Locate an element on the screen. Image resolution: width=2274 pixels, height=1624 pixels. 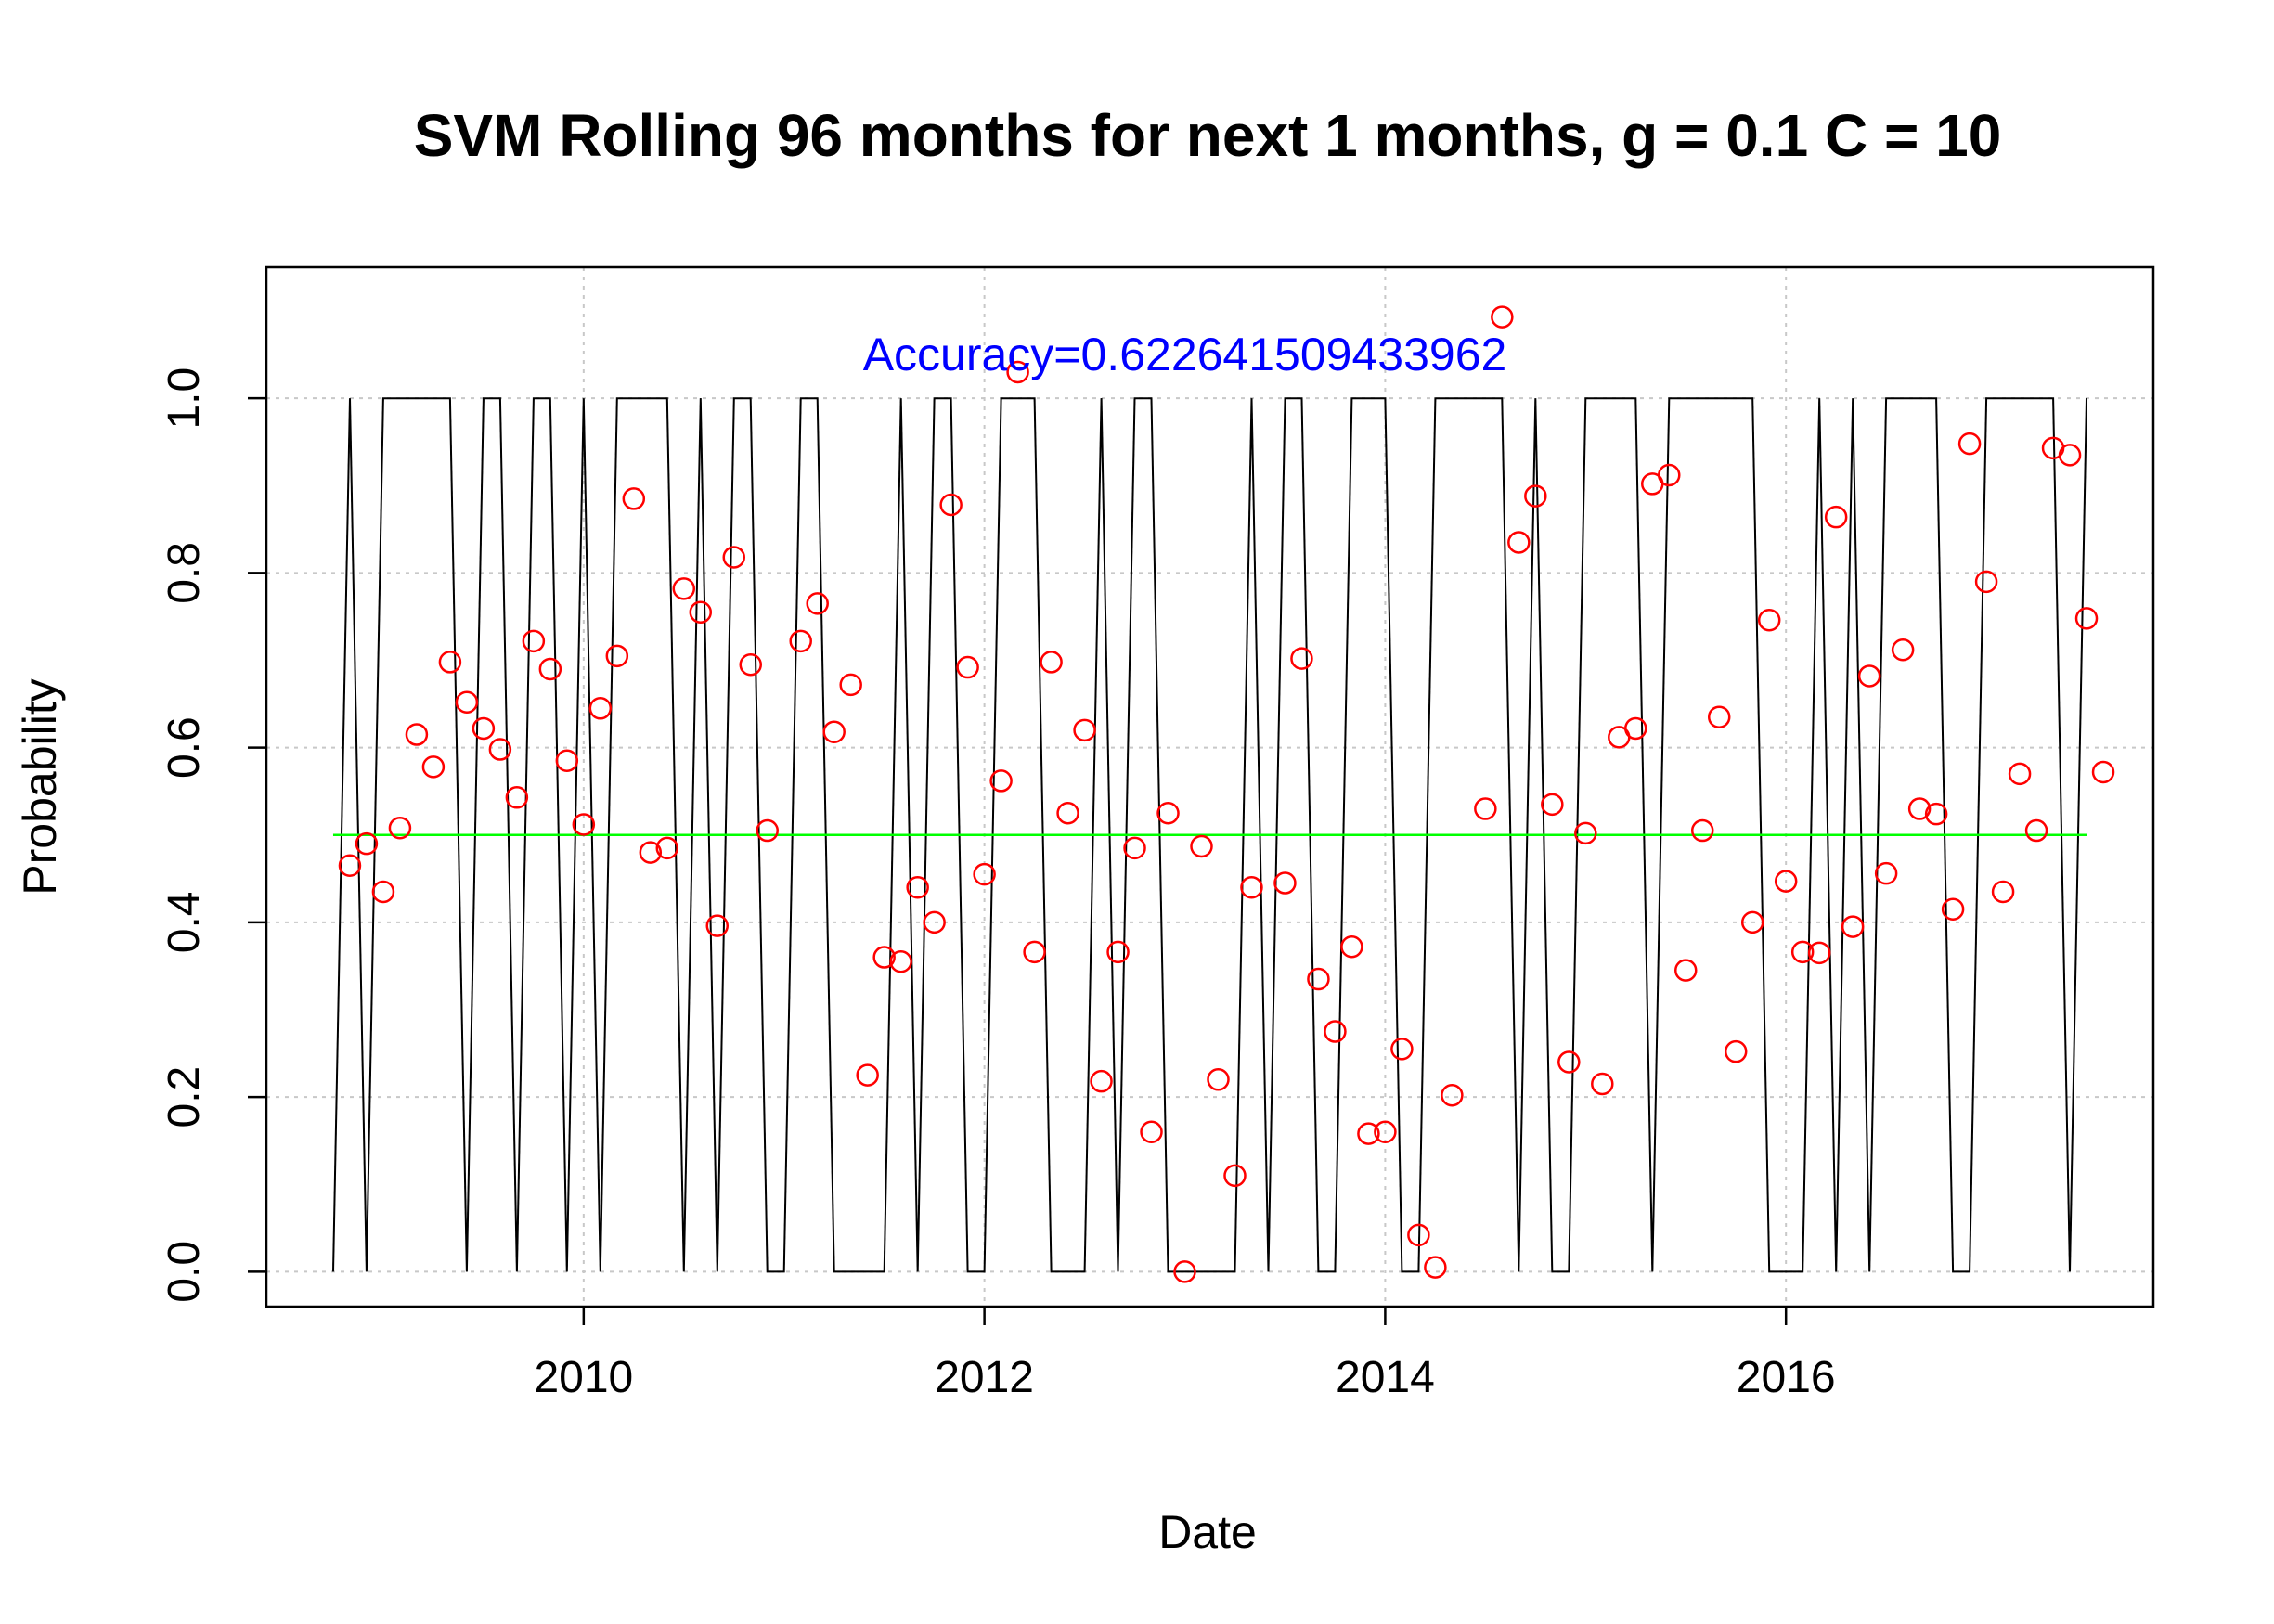
y-tick-label: 0.0 is located at coordinates (184, 1272).